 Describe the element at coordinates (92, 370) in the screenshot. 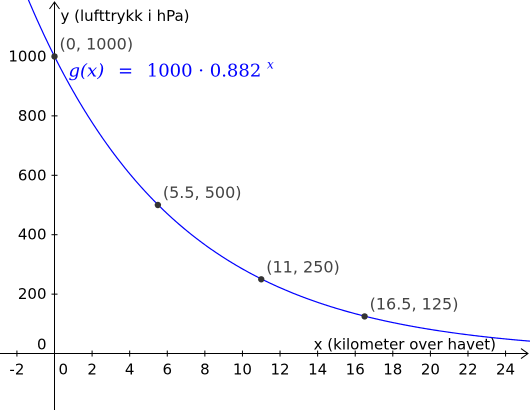

I see `x-tick-label: 2` at that location.